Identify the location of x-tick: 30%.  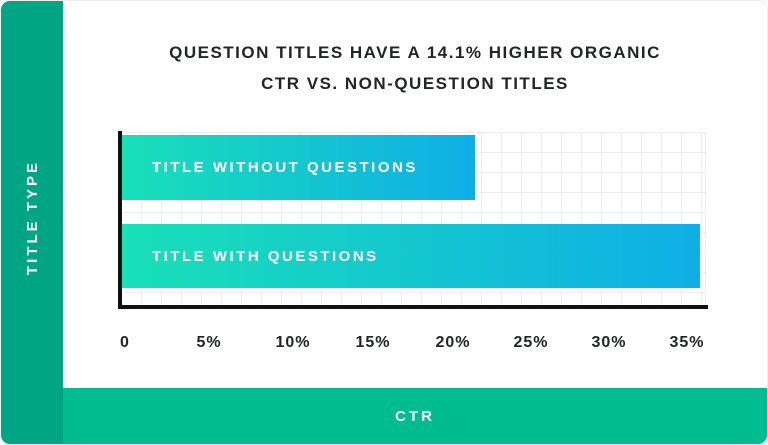
(609, 342).